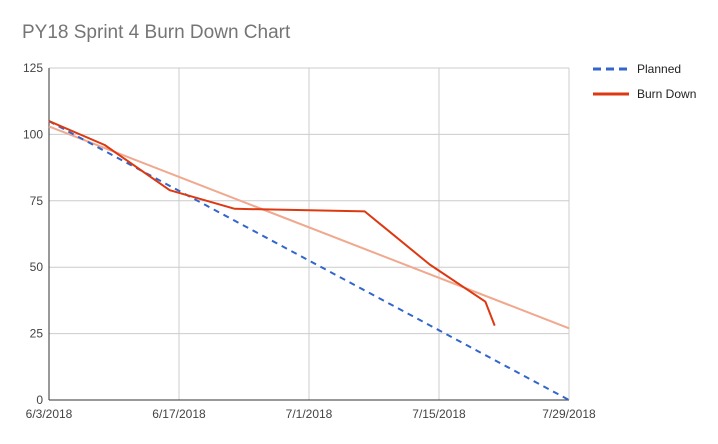 The height and width of the screenshot is (444, 718). Describe the element at coordinates (659, 69) in the screenshot. I see `legend-label-planned: Planned` at that location.